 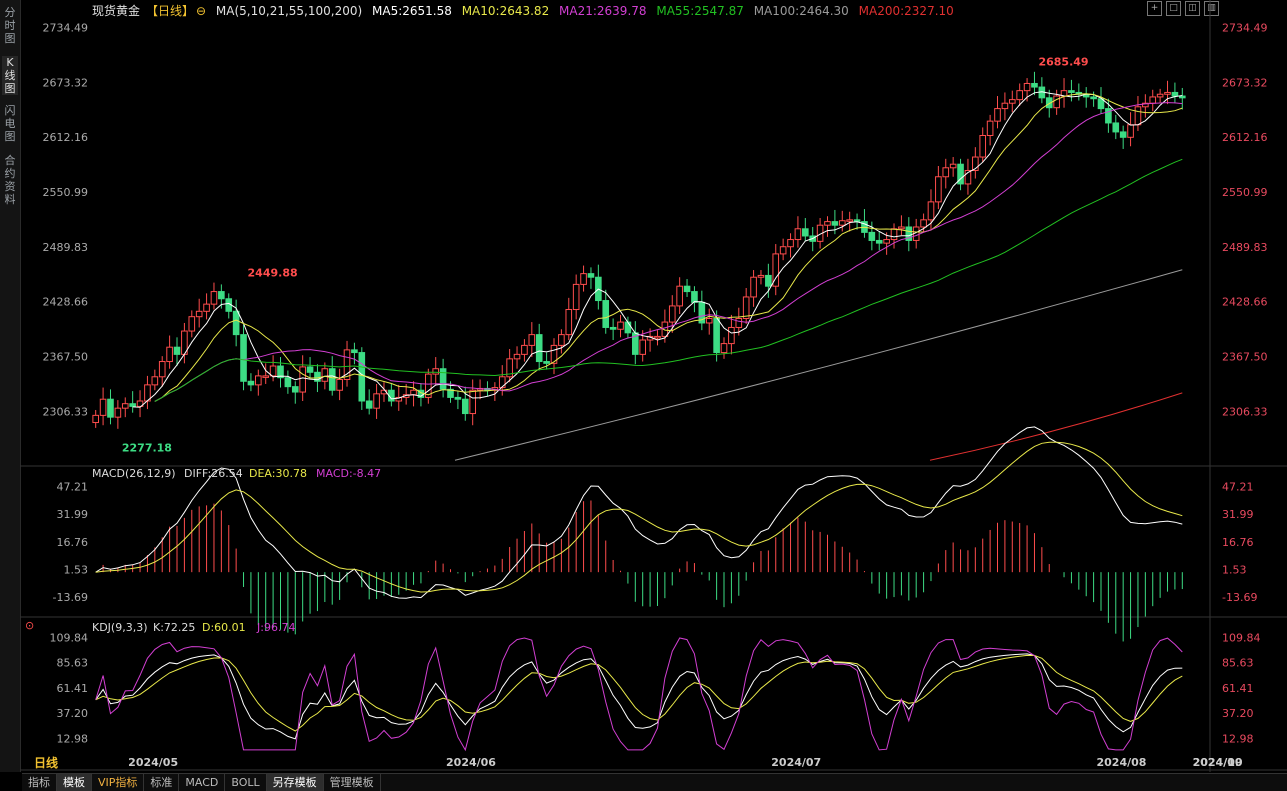 What do you see at coordinates (348, 473) in the screenshot?
I see `macd-value: MACD:-8.47` at bounding box center [348, 473].